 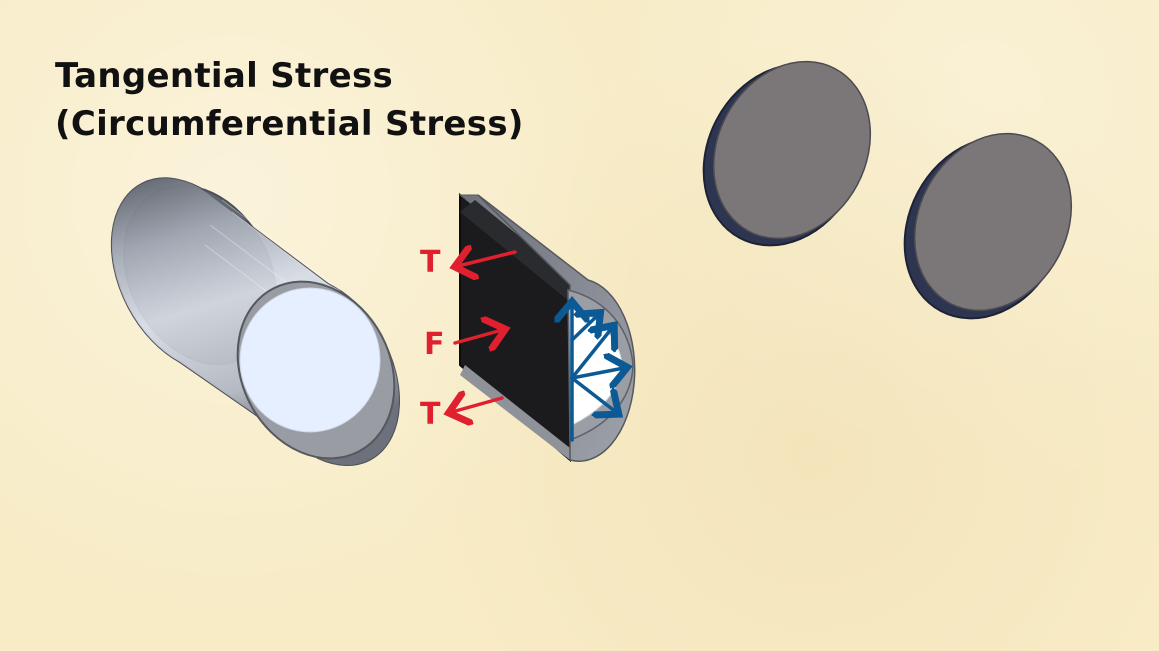 What do you see at coordinates (434, 344) in the screenshot?
I see `force-label: F` at bounding box center [434, 344].